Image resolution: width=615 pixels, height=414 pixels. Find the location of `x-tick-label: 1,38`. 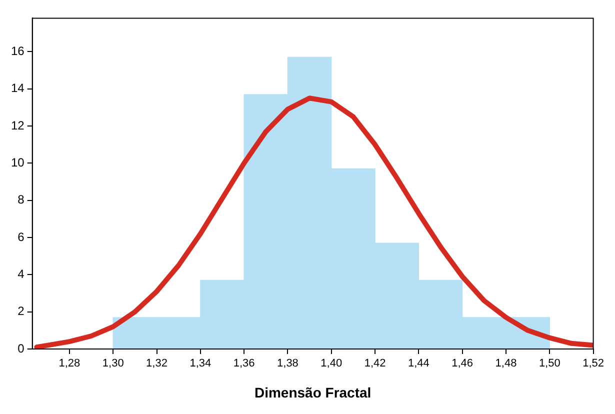

x-tick-label: 1,38 is located at coordinates (287, 364).